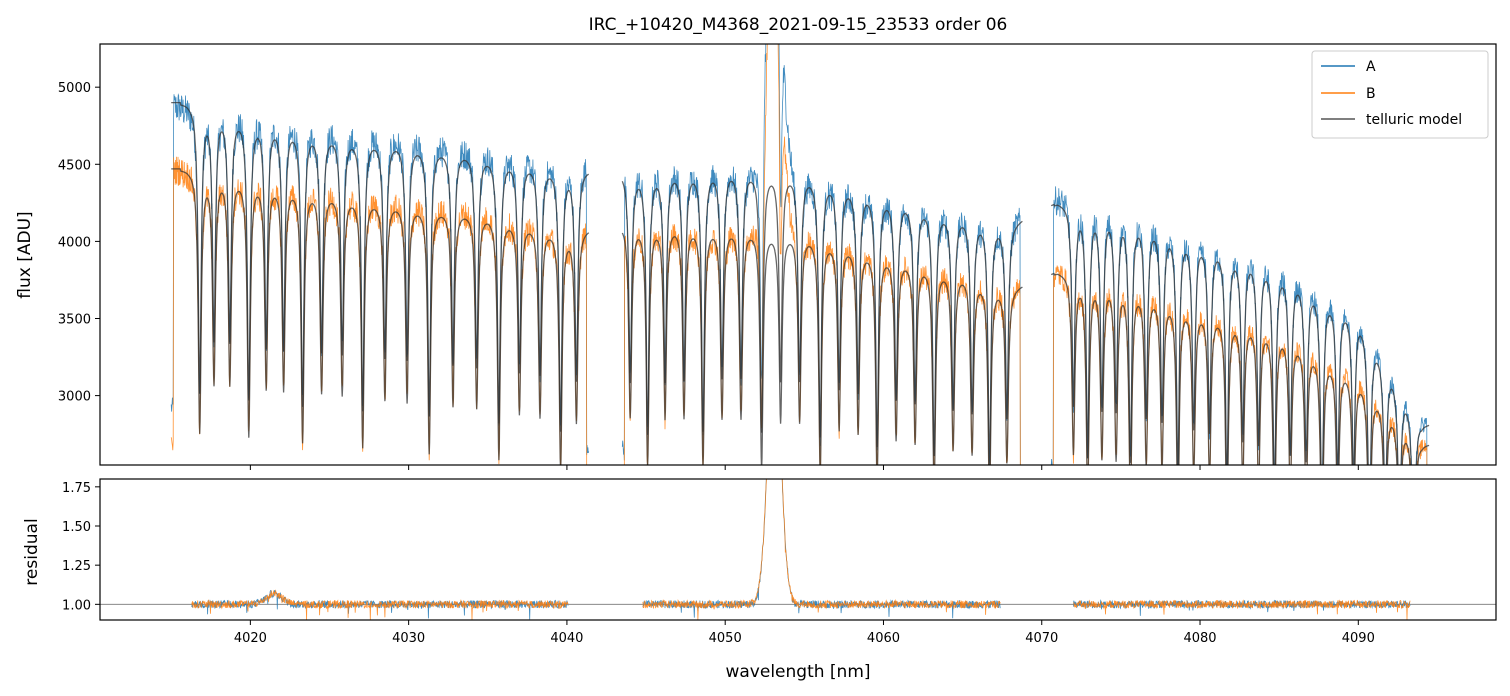 Image resolution: width=1510 pixels, height=696 pixels. I want to click on bottom-x-tick-label: 4060, so click(883, 638).